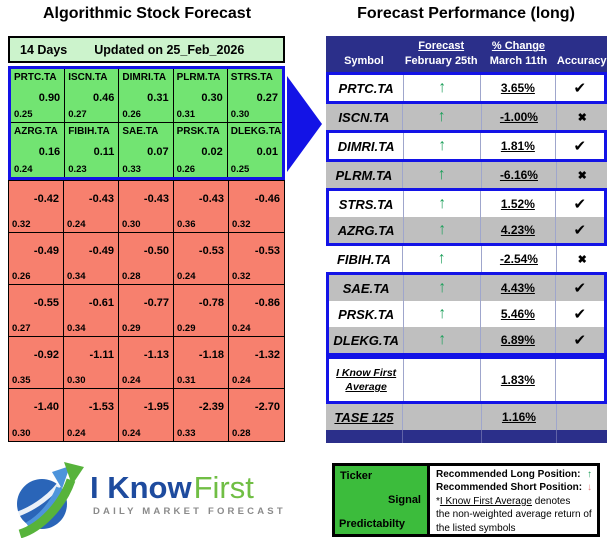 This screenshot has width=612, height=545. I want to click on change-cell: -2.54%, so click(518, 259).